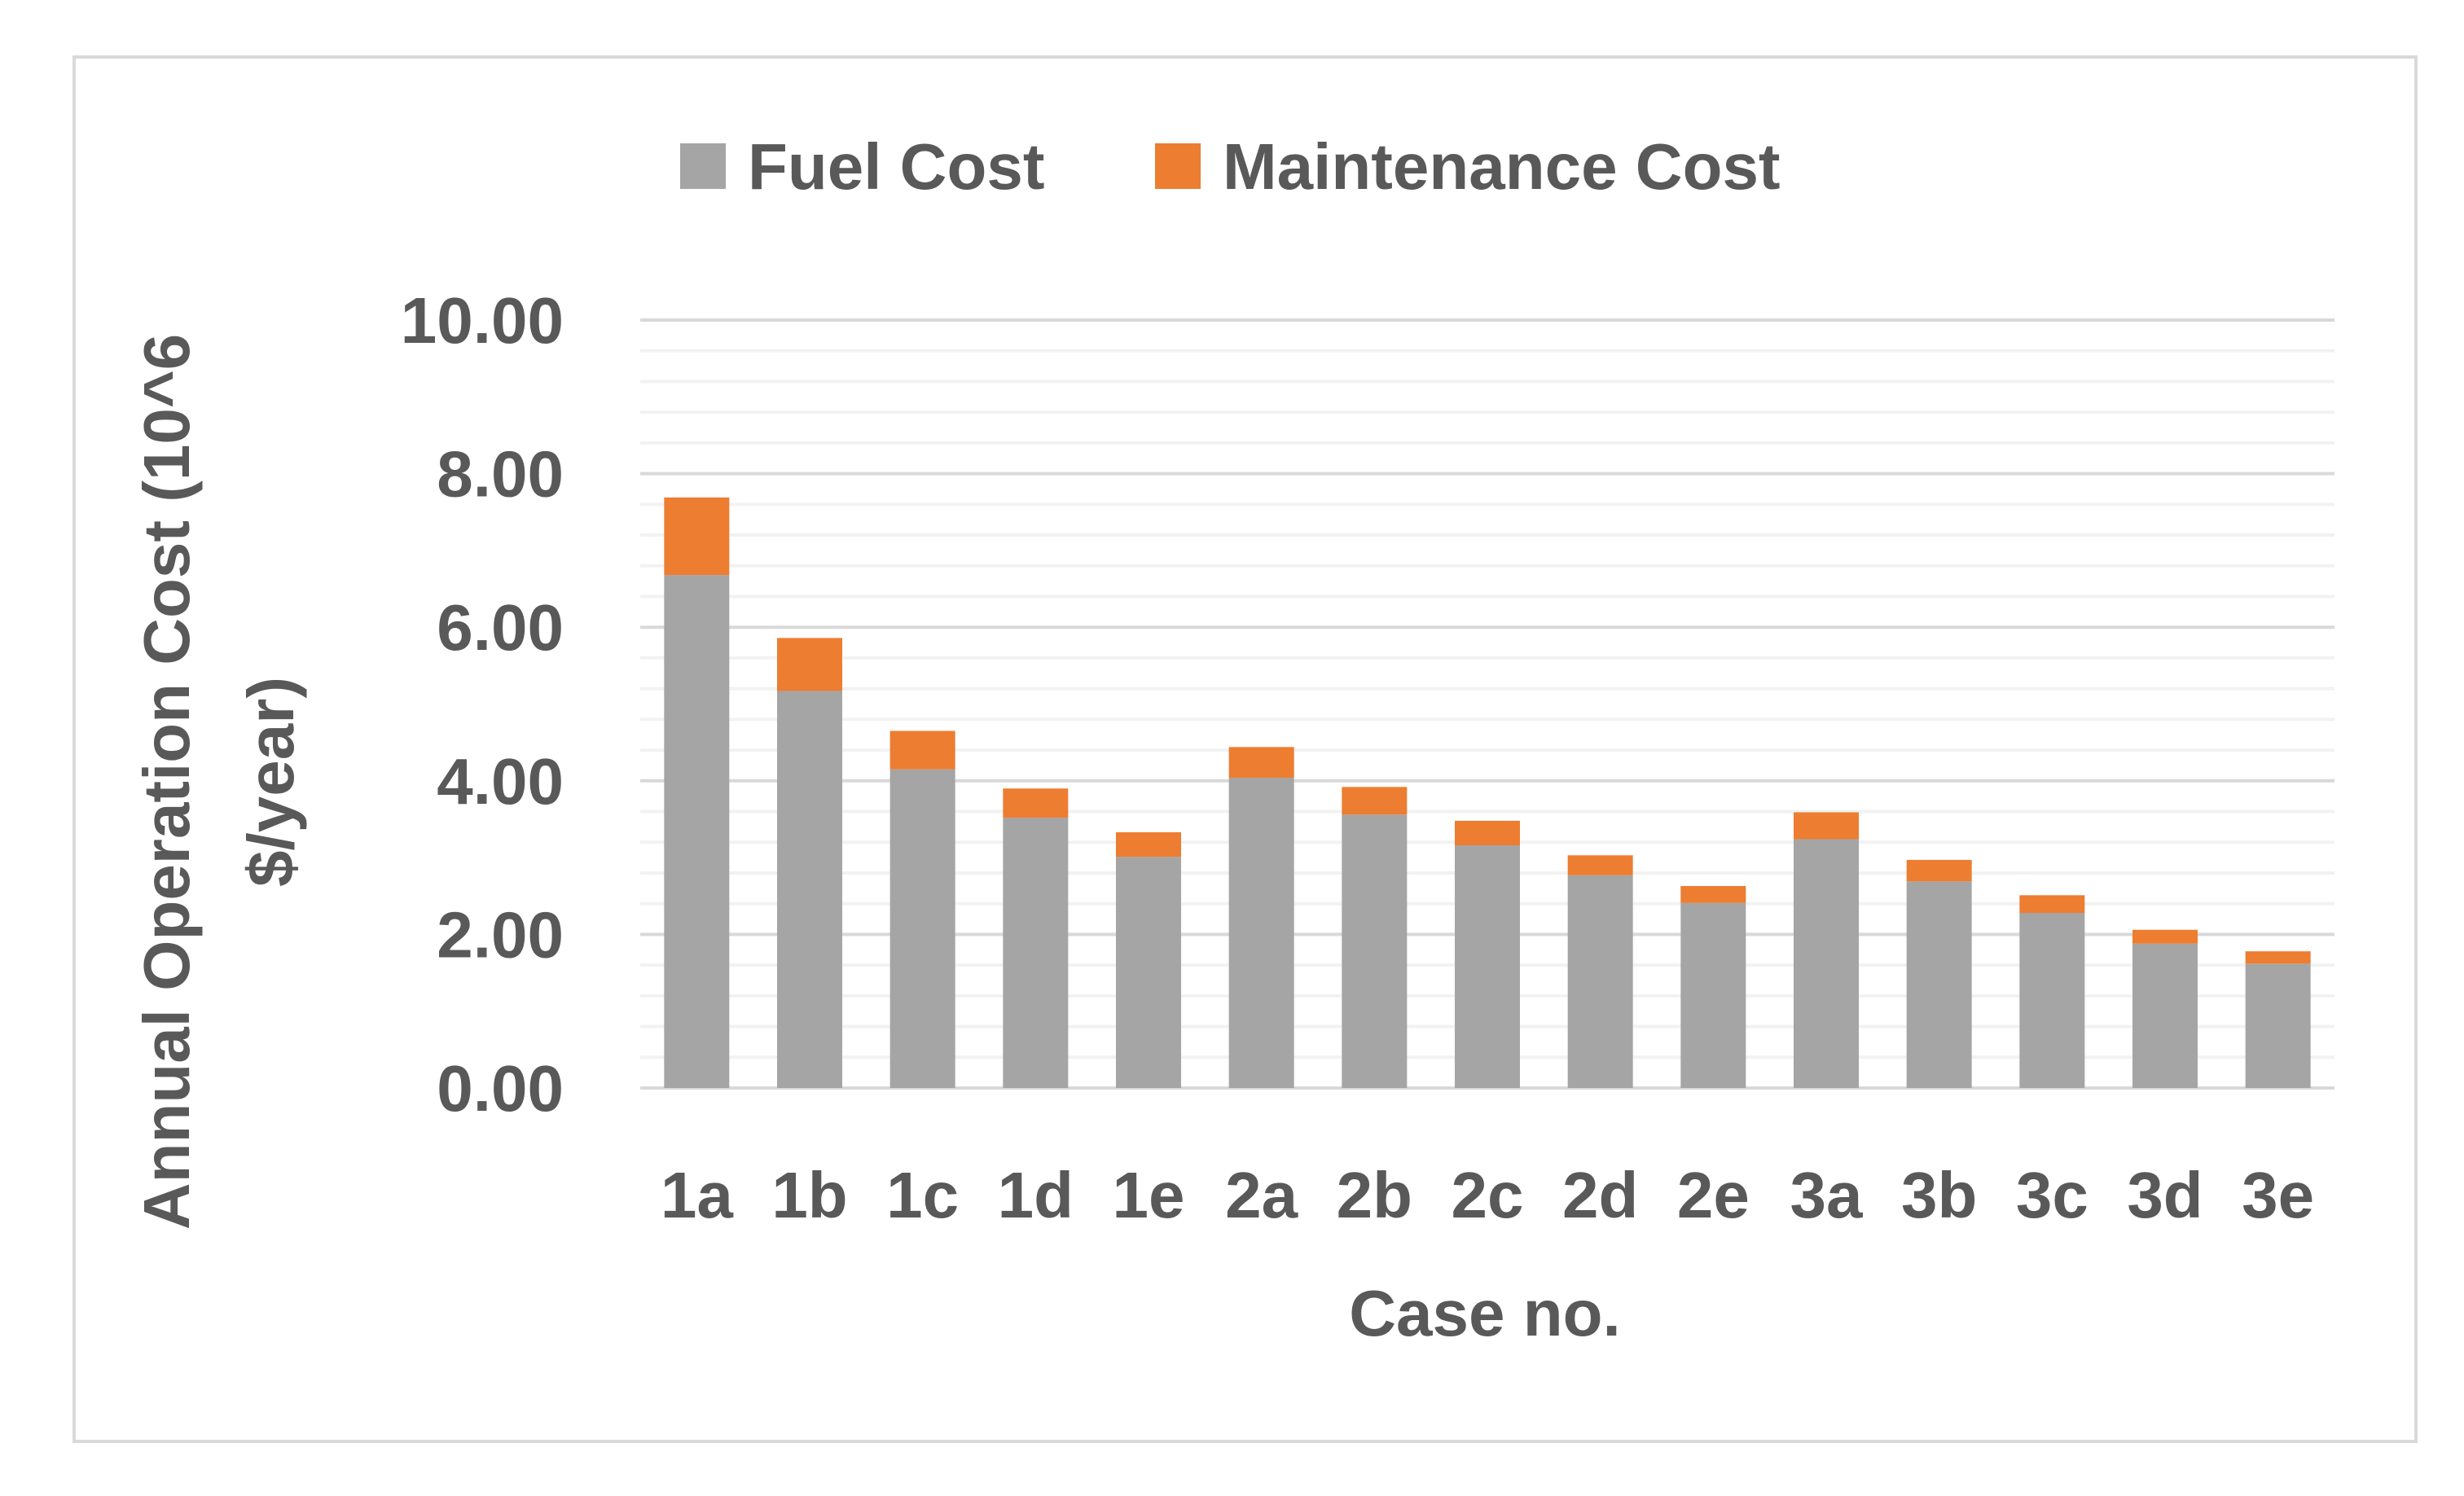  What do you see at coordinates (500, 474) in the screenshot?
I see `y-tick-label: 8.00` at bounding box center [500, 474].